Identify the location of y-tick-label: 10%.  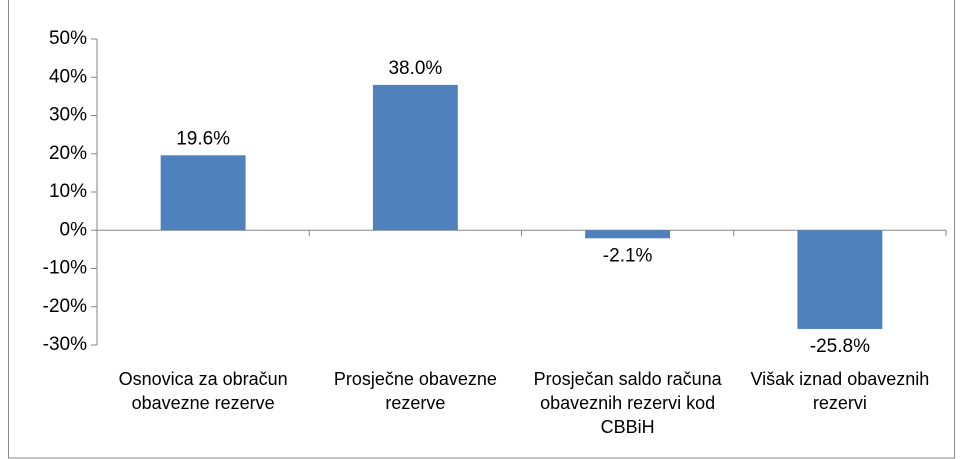
(68, 191).